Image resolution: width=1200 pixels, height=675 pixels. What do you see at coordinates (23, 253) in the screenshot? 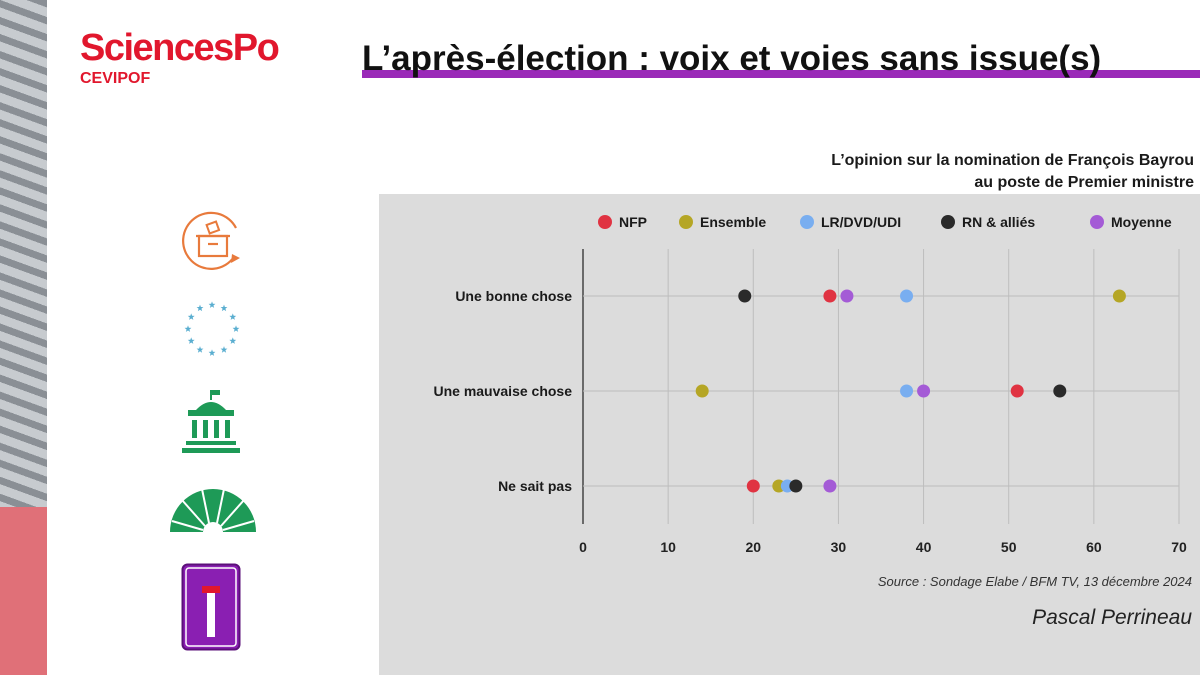
I see `sunburst-pattern` at bounding box center [23, 253].